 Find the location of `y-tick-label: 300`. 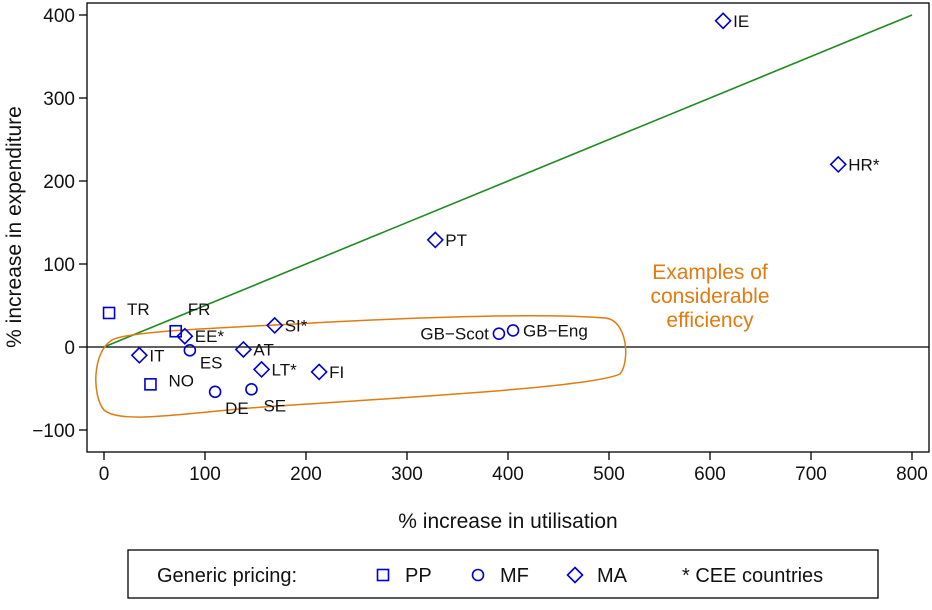

y-tick-label: 300 is located at coordinates (59, 99).